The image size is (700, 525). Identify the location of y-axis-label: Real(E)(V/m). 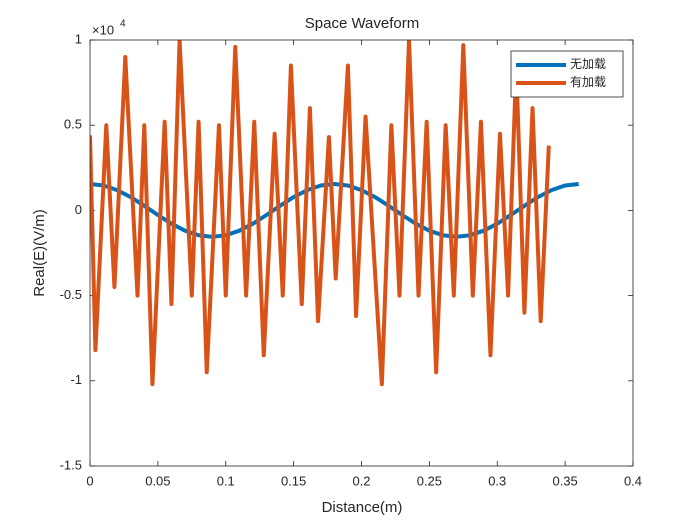
(39, 253).